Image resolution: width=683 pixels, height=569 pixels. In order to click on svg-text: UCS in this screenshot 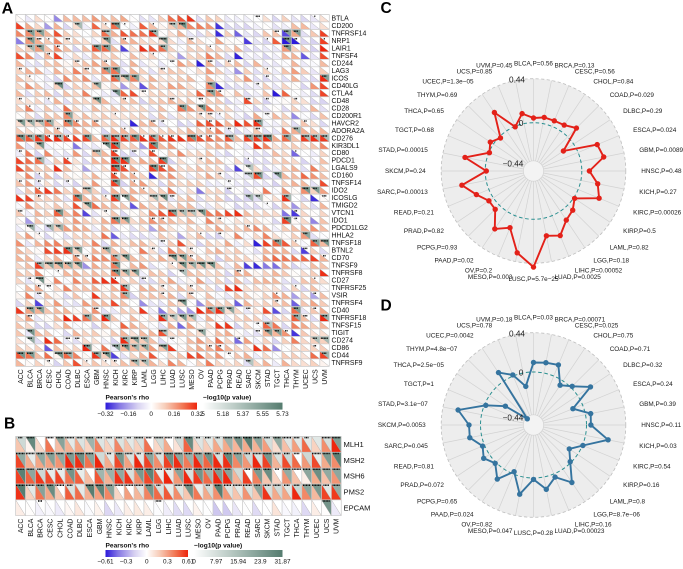, I will do `click(316, 376)`.